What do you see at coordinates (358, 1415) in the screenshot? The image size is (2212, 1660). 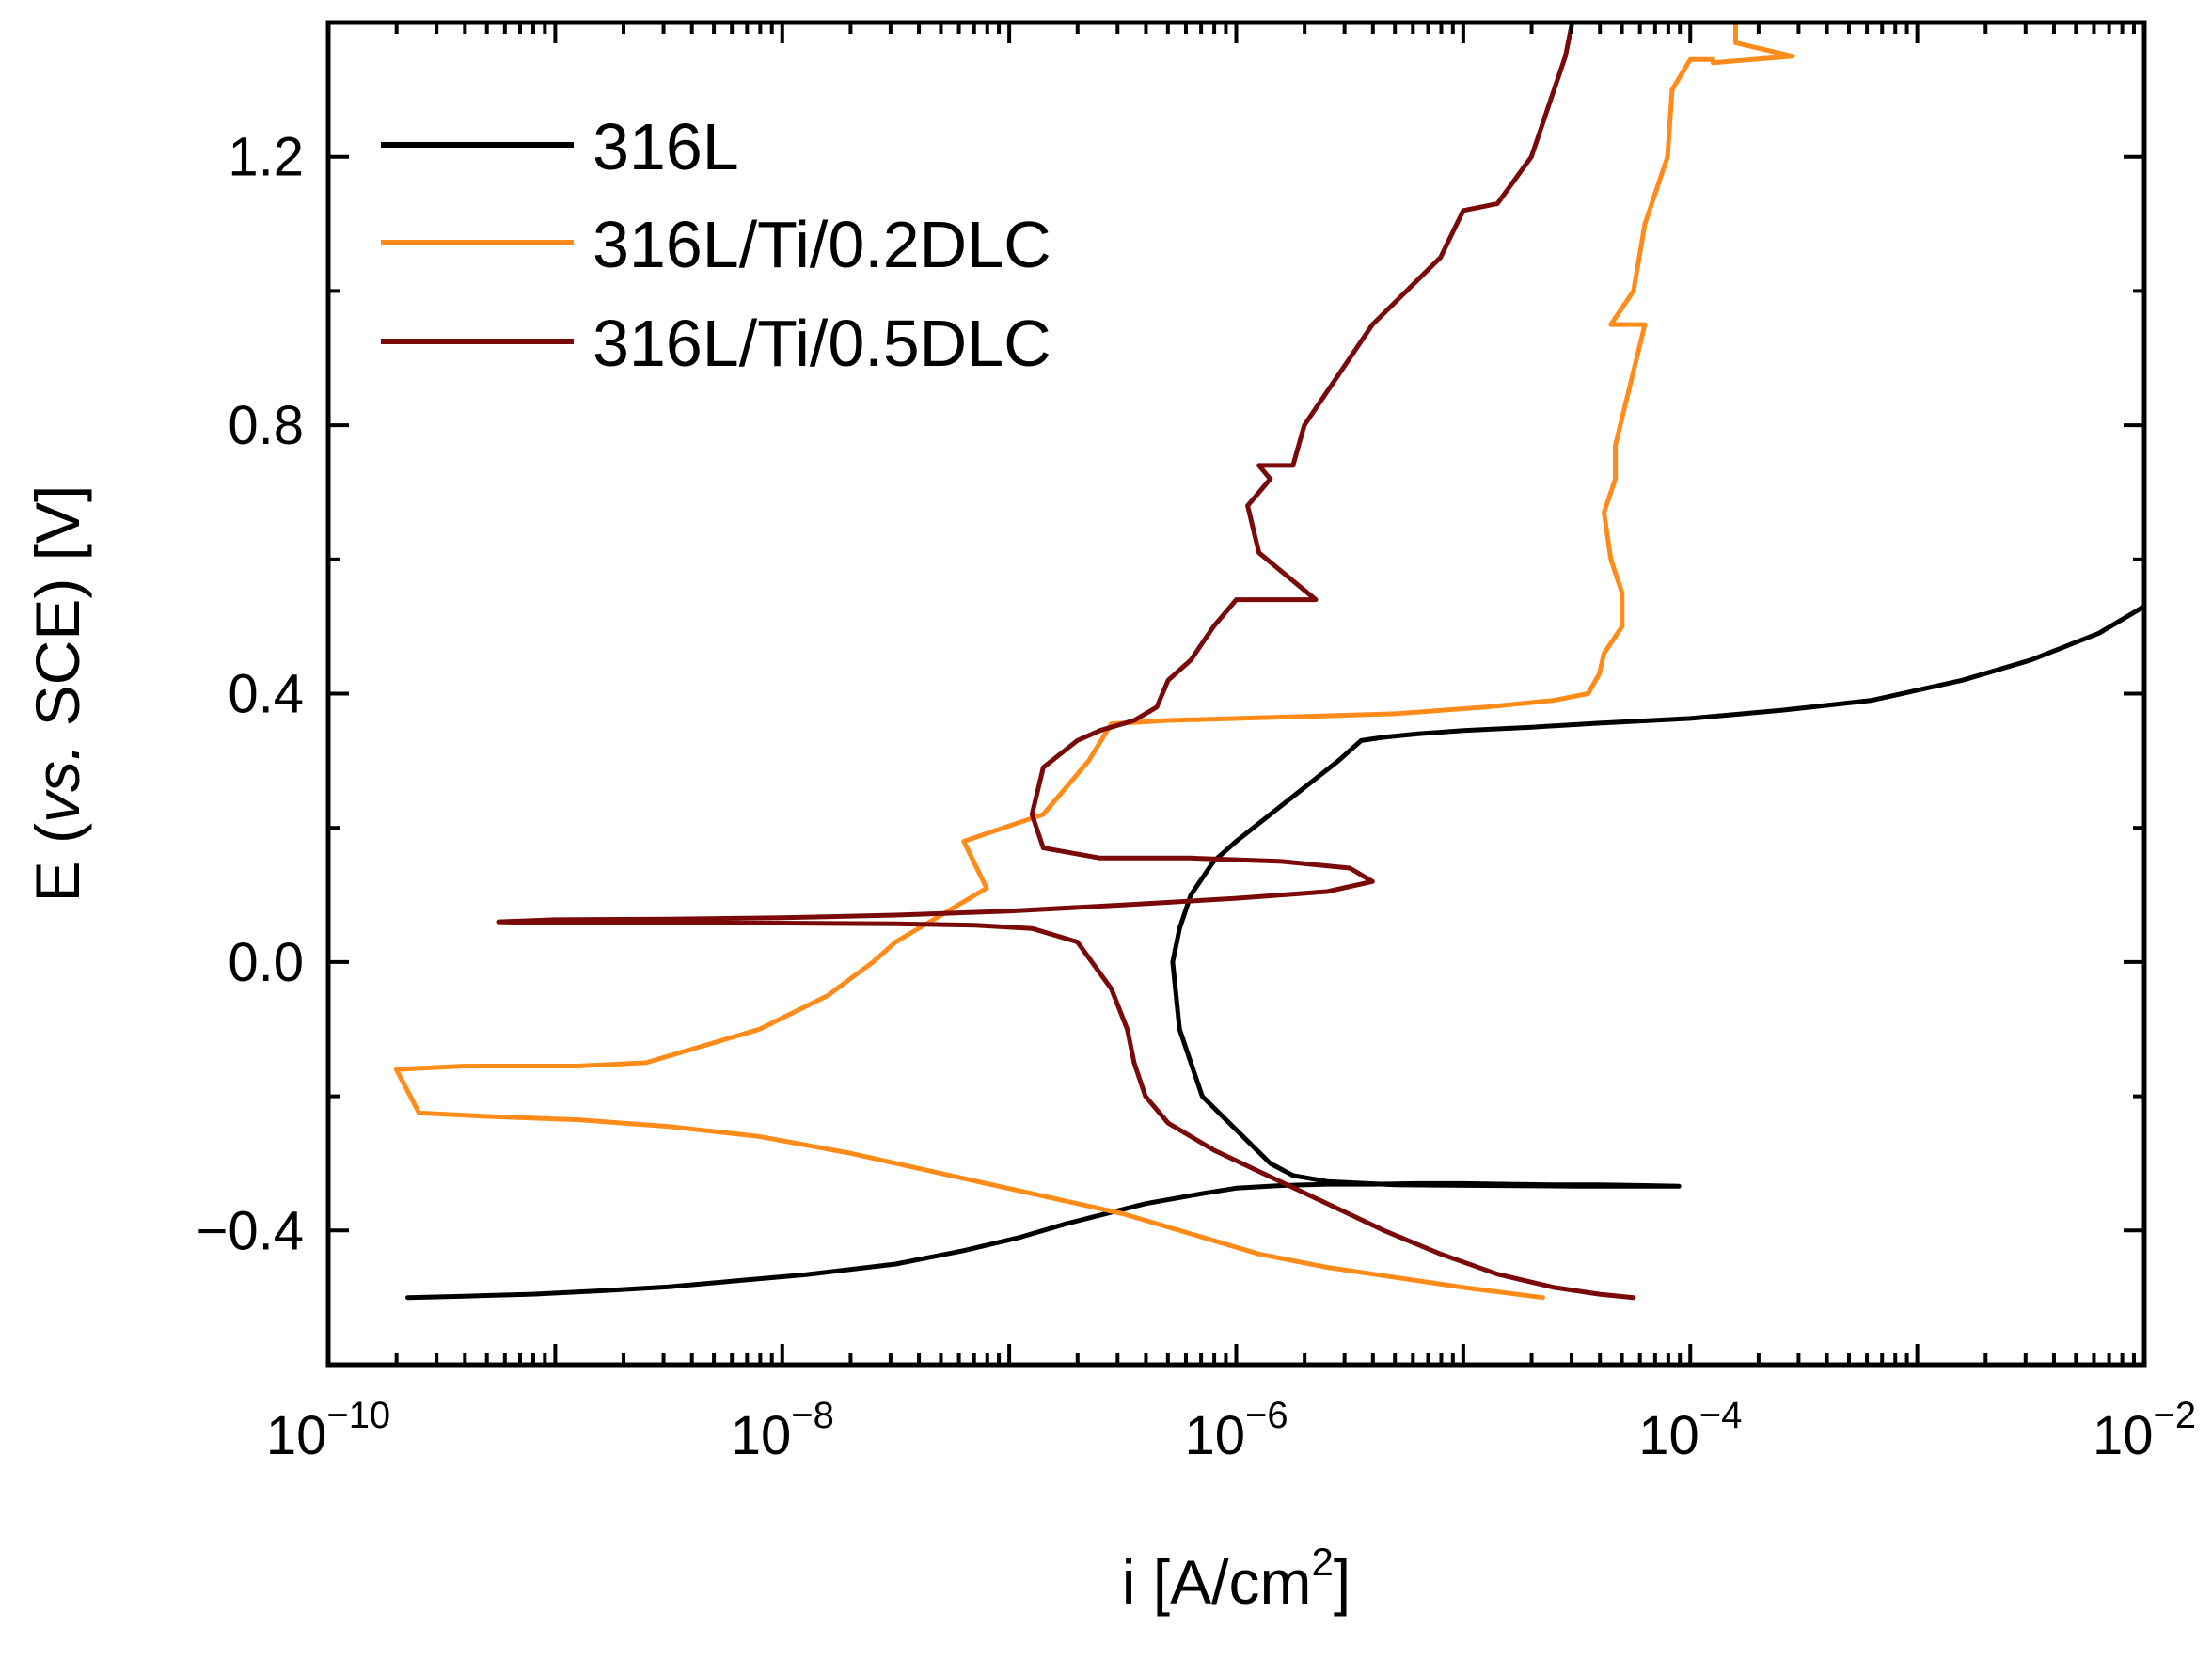 I see `x-tick-exp: −10` at bounding box center [358, 1415].